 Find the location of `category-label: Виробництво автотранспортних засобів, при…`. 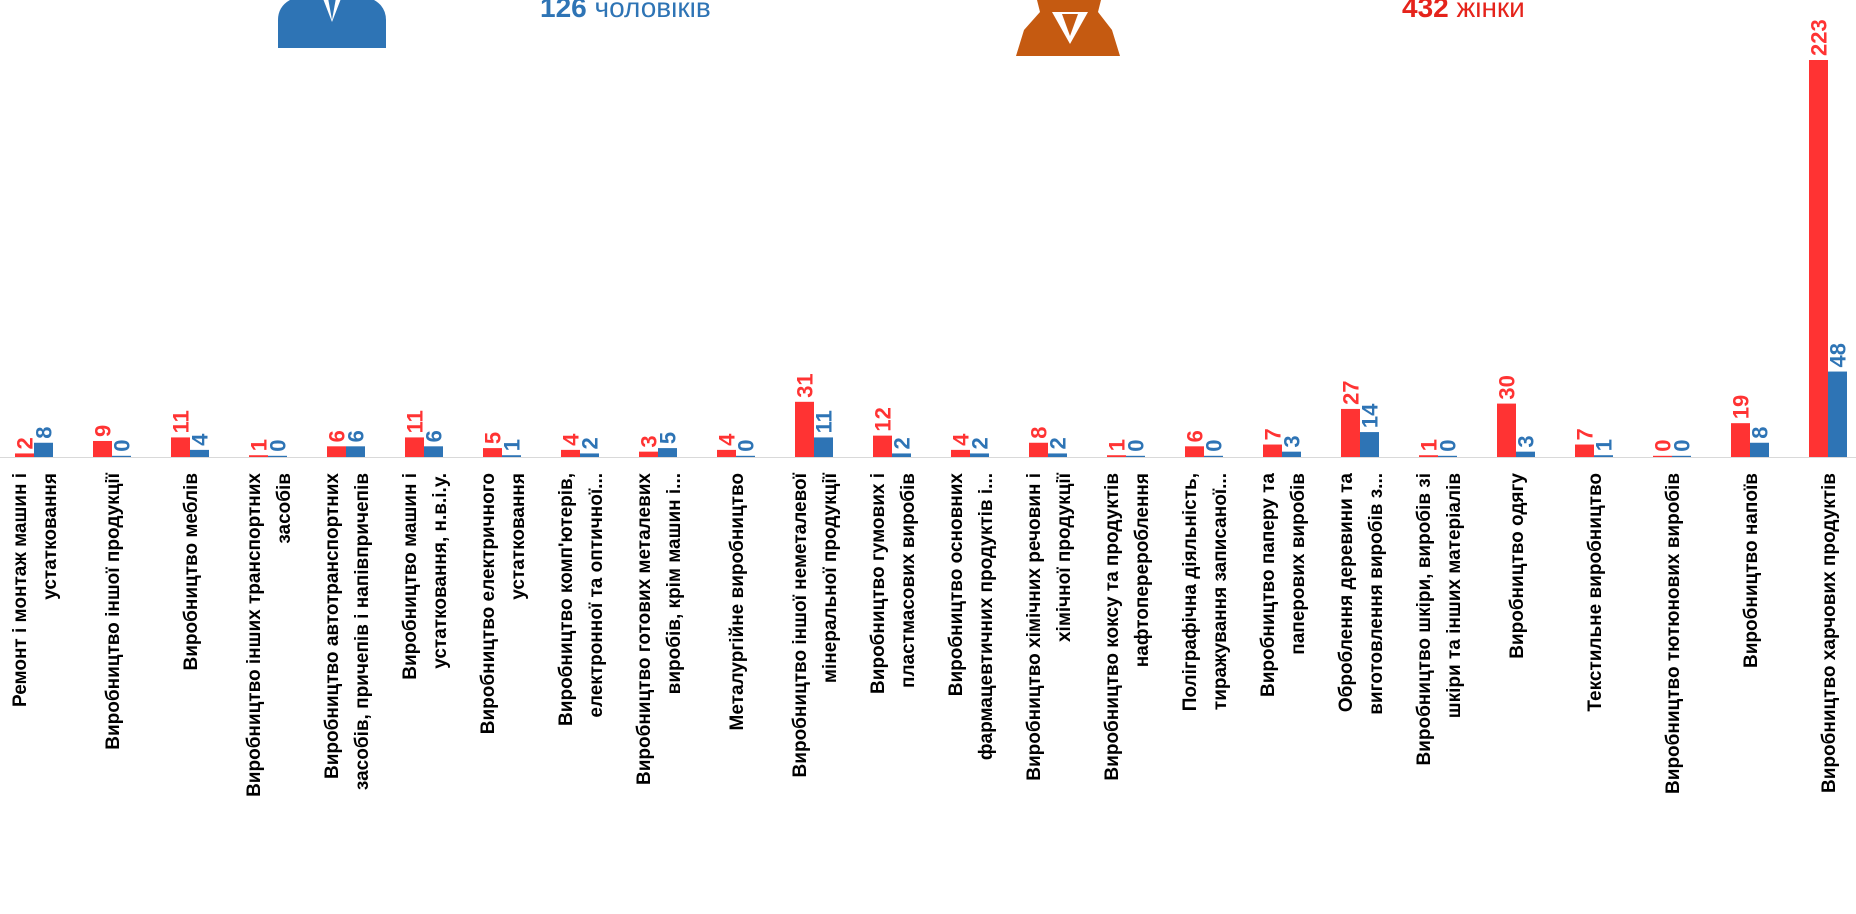

category-label: Виробництво автотранспортних засобів, при… is located at coordinates (347, 632).